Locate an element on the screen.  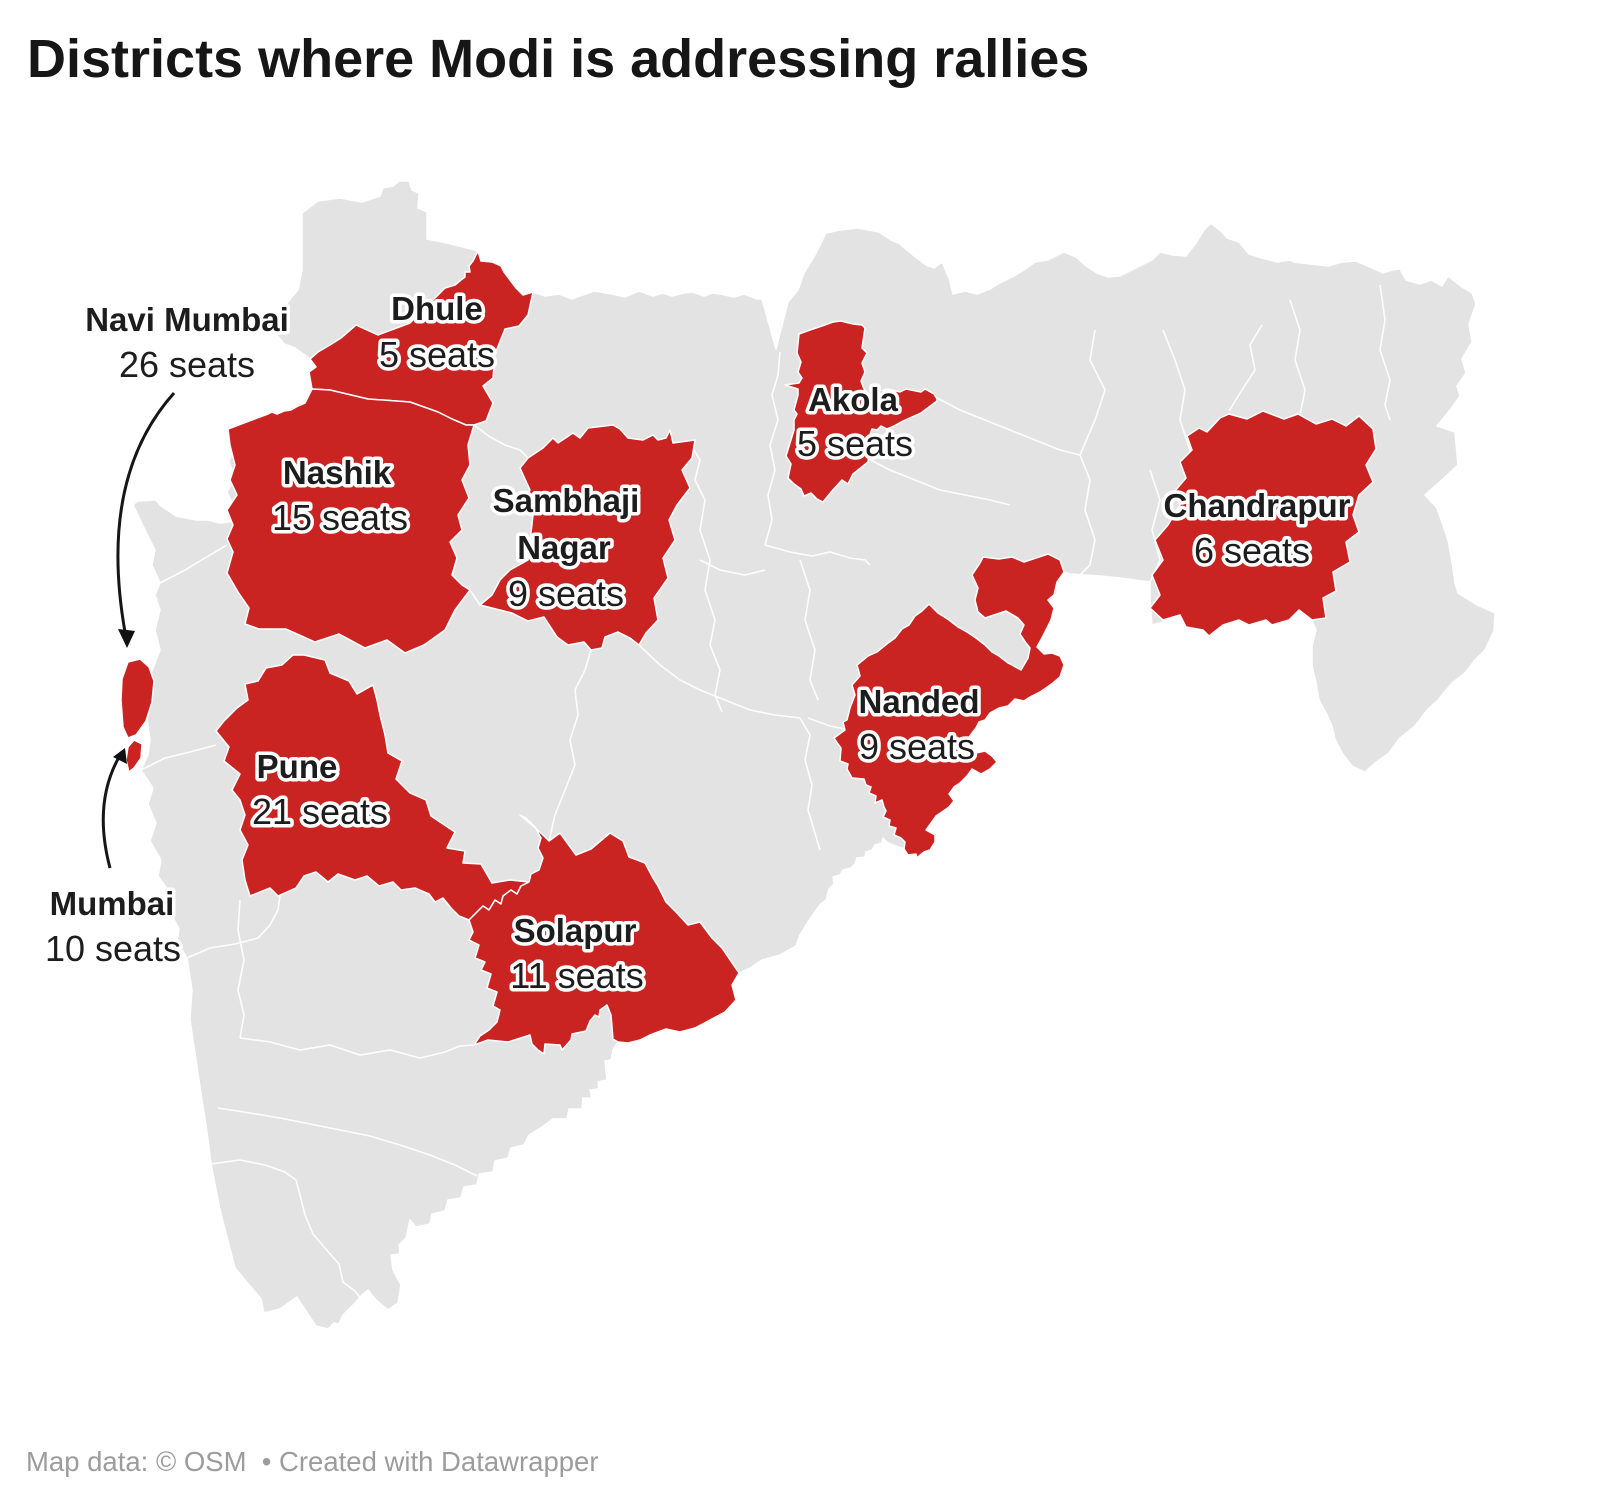
svg-text: Nagar is located at coordinates (564, 547).